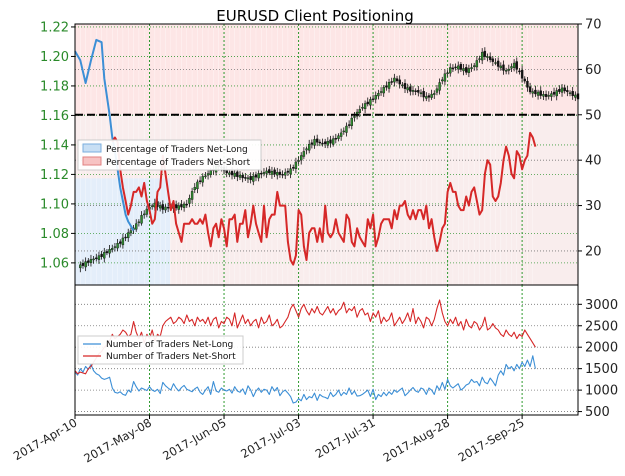 This screenshot has width=625, height=476. What do you see at coordinates (54, 27) in the screenshot?
I see `price-tick-label: 1.22` at bounding box center [54, 27].